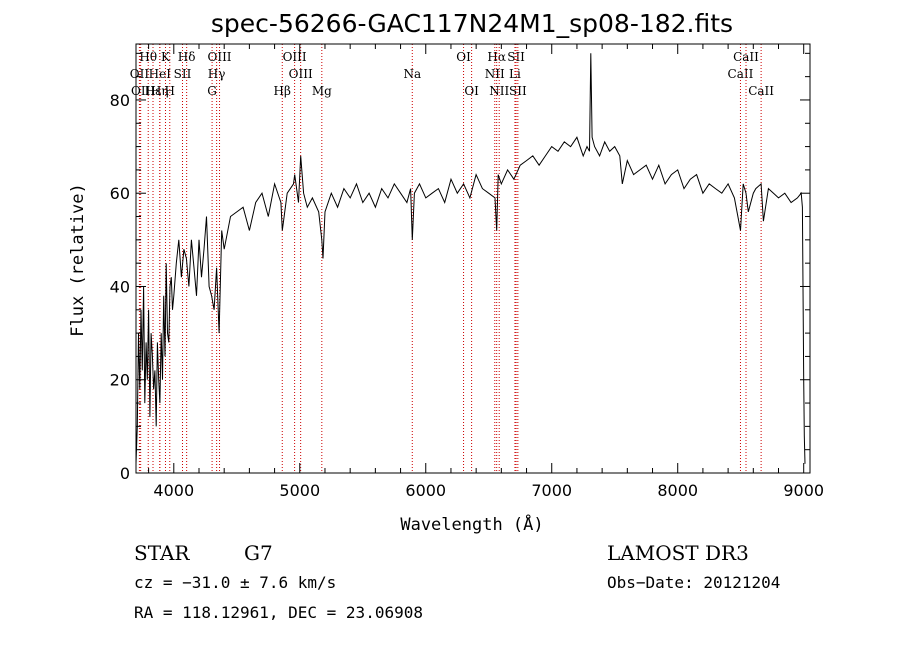 This screenshot has width=900, height=649. I want to click on observation-date: Obs−Date: 20121204, so click(693, 582).